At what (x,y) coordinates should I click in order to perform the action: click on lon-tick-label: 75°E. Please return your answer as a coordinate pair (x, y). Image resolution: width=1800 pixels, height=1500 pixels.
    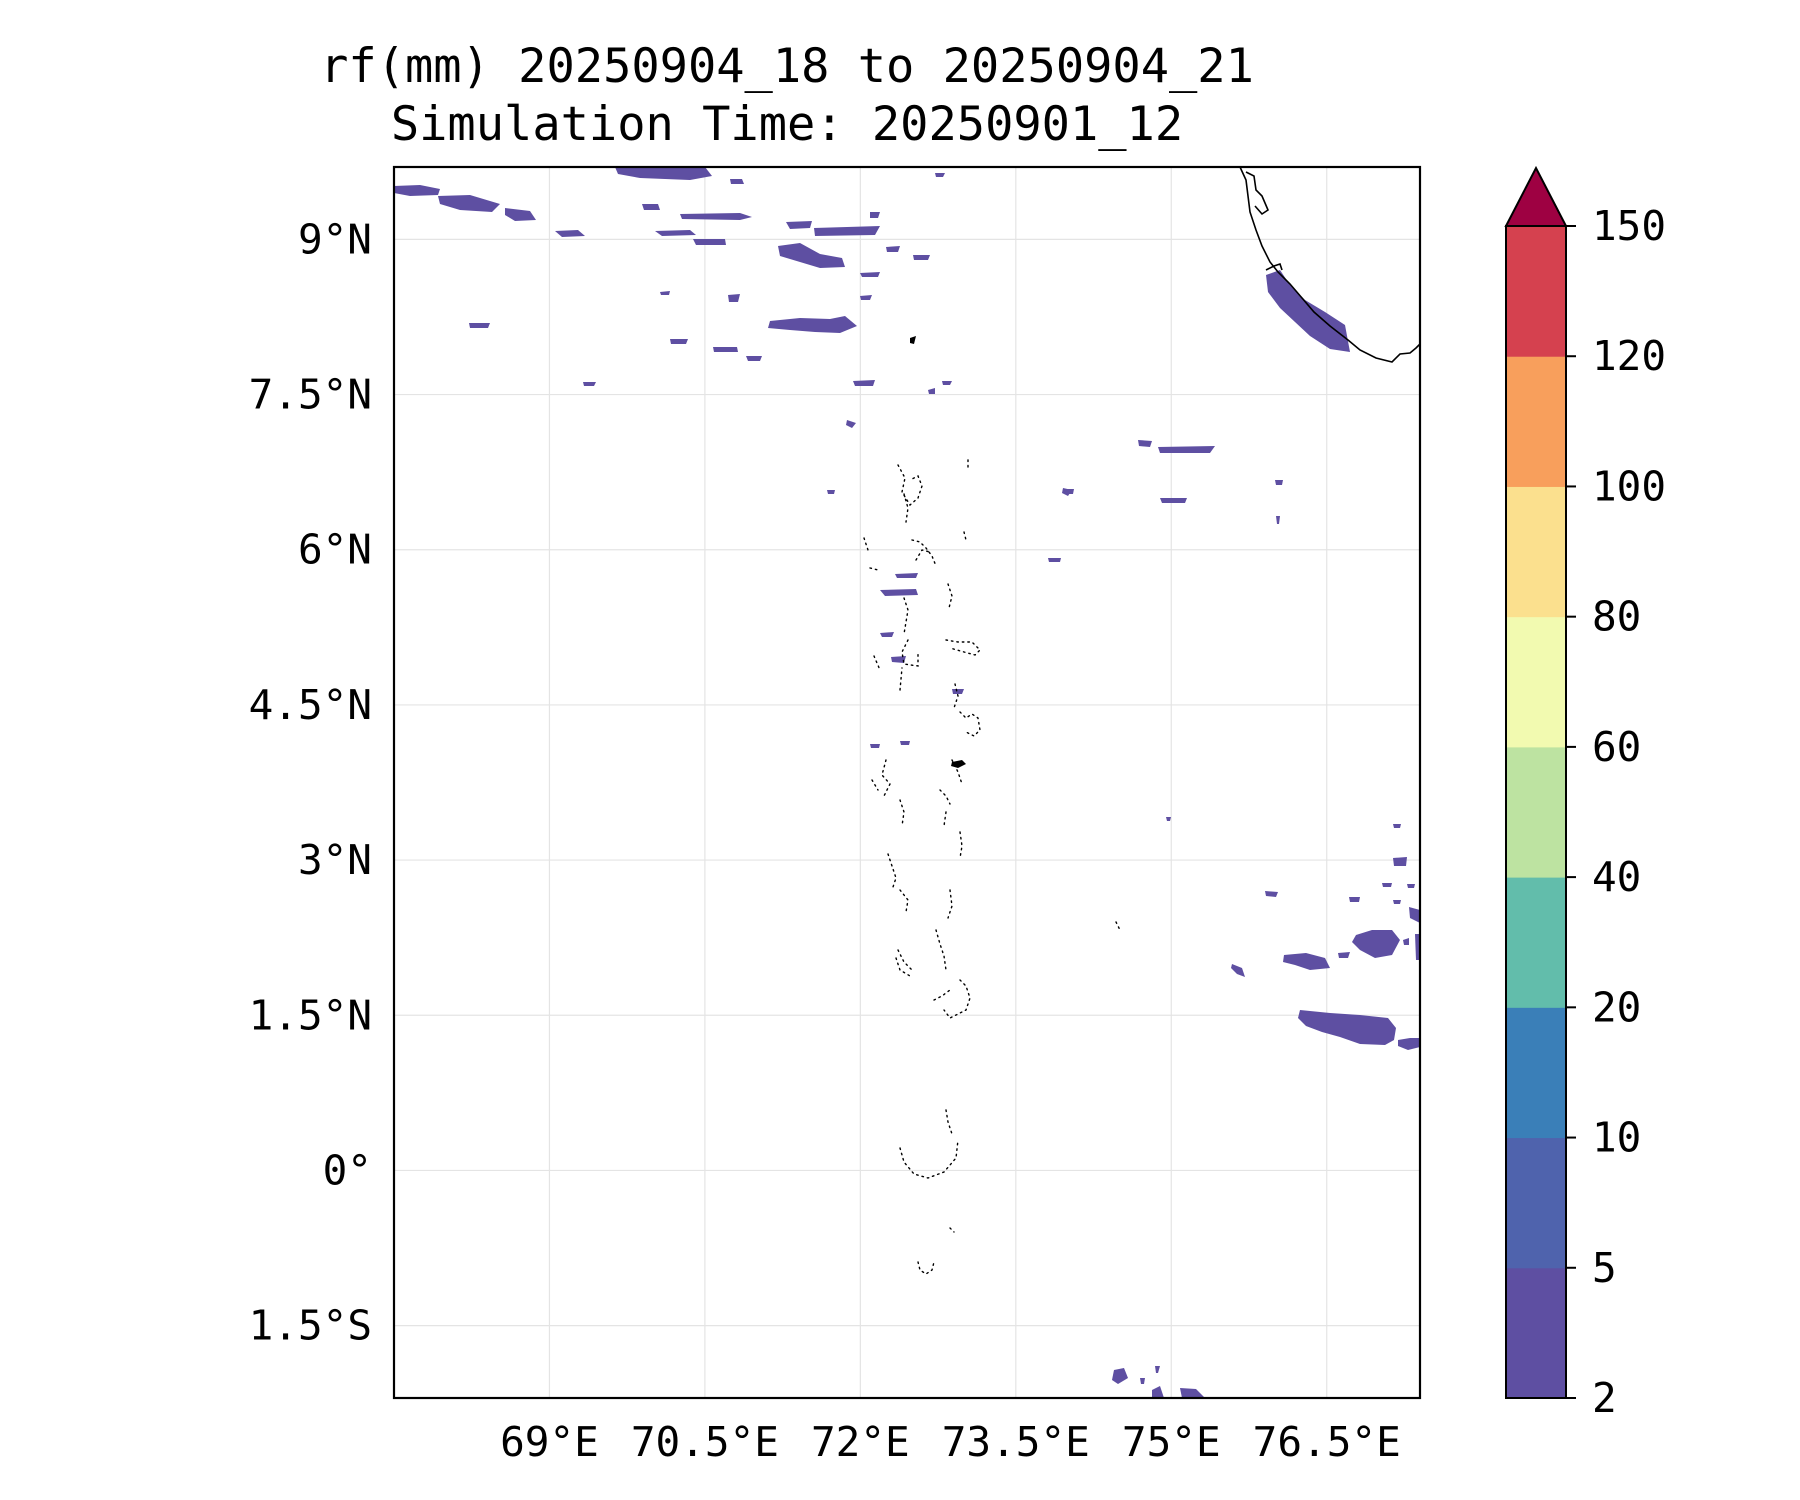
    Looking at the image, I should click on (1171, 1442).